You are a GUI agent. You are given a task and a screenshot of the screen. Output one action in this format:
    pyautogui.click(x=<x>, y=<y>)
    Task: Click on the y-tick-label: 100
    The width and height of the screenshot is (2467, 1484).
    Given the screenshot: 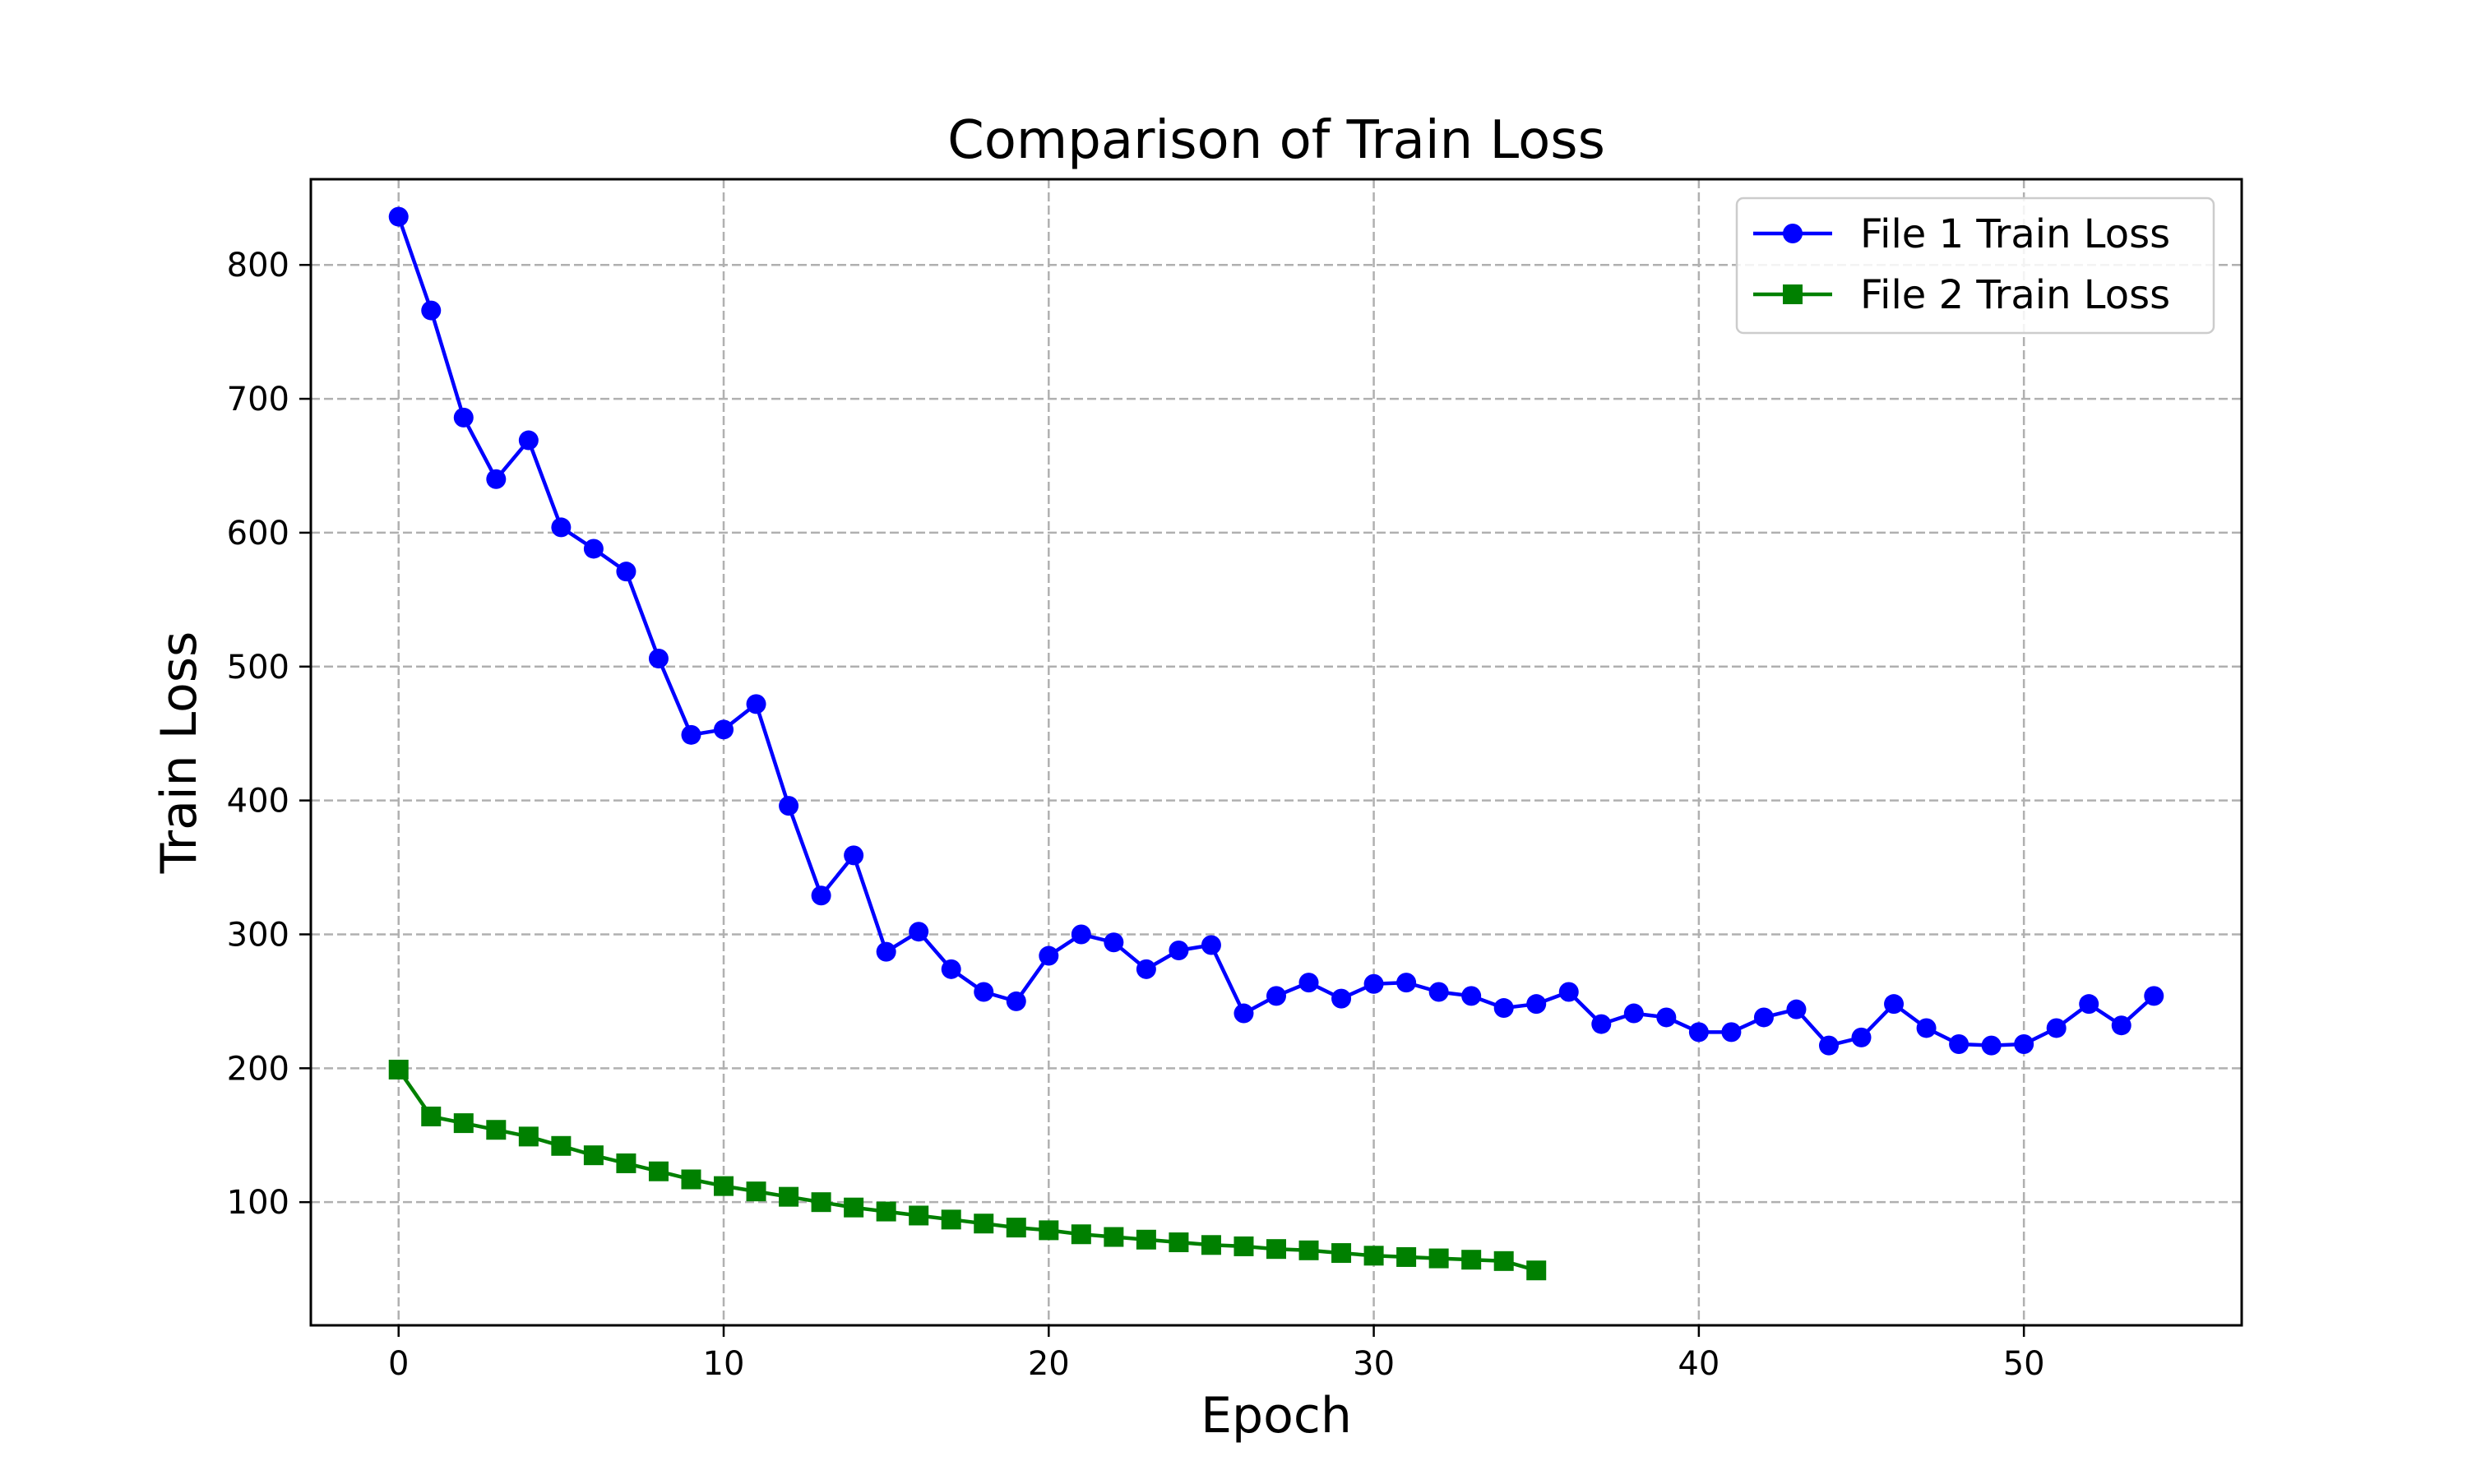 What is the action you would take?
    pyautogui.click(x=258, y=1203)
    